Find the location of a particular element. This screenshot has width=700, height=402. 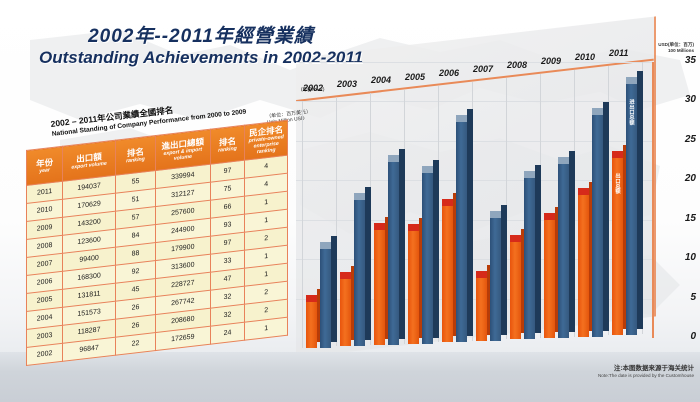

bar-export-import-volume-2006 is located at coordinates (464, 225).